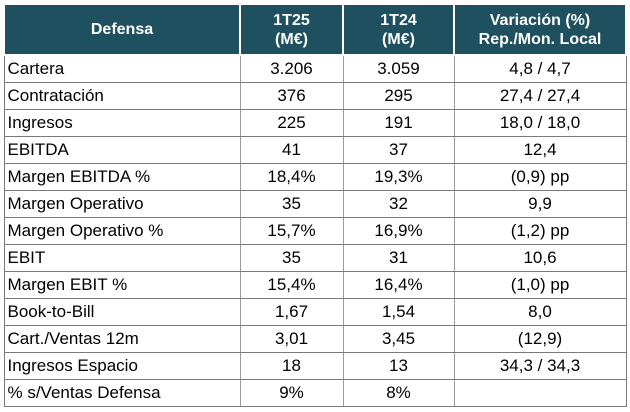  What do you see at coordinates (398, 393) in the screenshot?
I see `value-1t24: 8%` at bounding box center [398, 393].